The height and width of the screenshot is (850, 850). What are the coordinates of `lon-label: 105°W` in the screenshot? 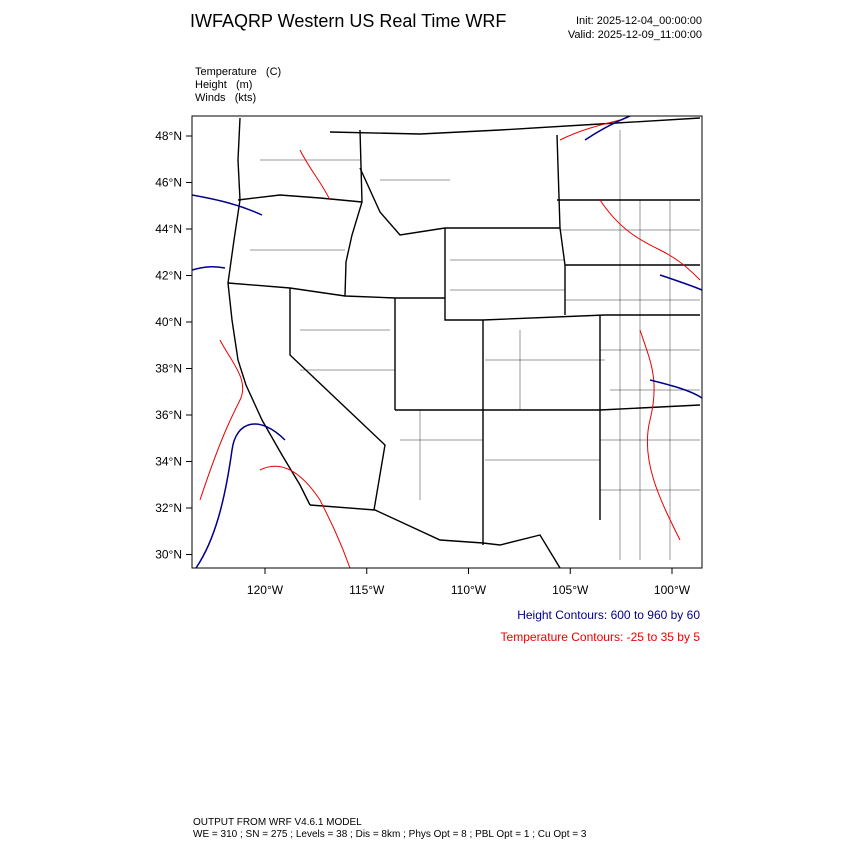 It's located at (570, 590).